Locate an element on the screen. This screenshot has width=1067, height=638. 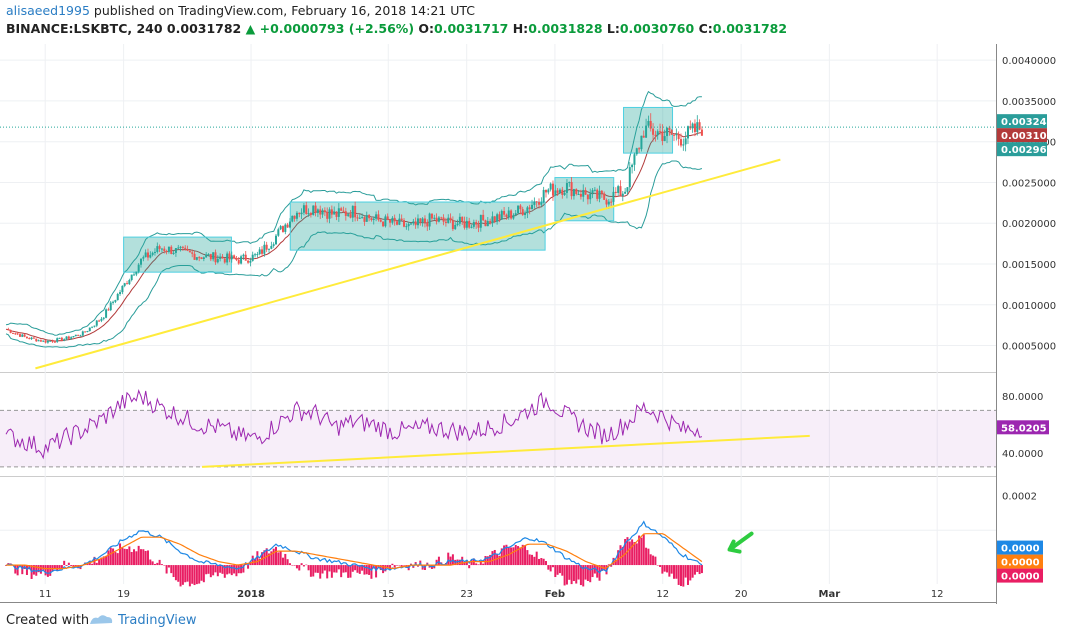
macd-current-tag is located at coordinates (1020, 547).